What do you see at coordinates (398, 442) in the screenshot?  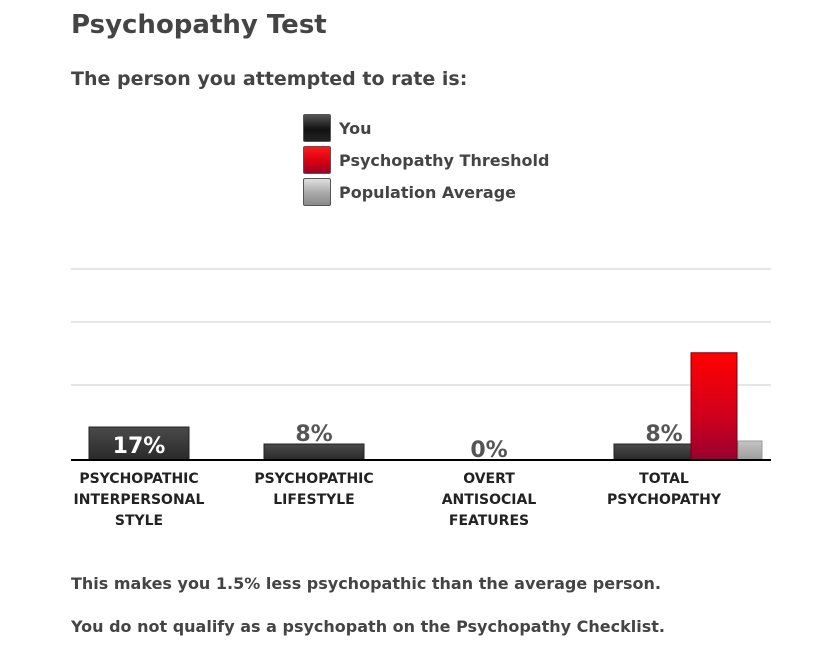 I see `value-labels: 17% 8% 0% 8%` at bounding box center [398, 442].